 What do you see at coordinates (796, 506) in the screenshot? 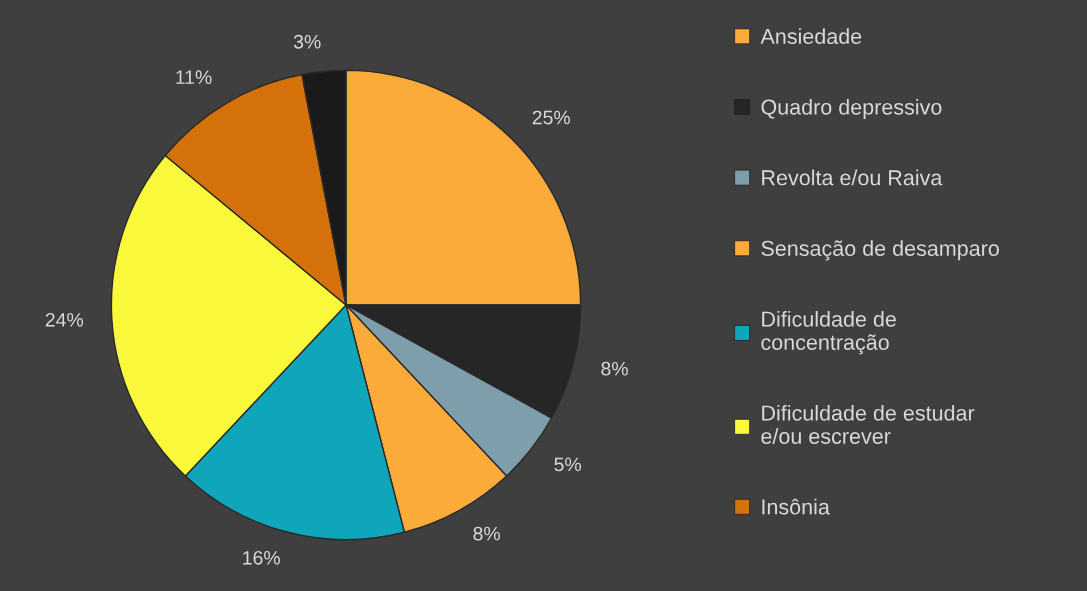
I see `legend-label: Insônia` at bounding box center [796, 506].